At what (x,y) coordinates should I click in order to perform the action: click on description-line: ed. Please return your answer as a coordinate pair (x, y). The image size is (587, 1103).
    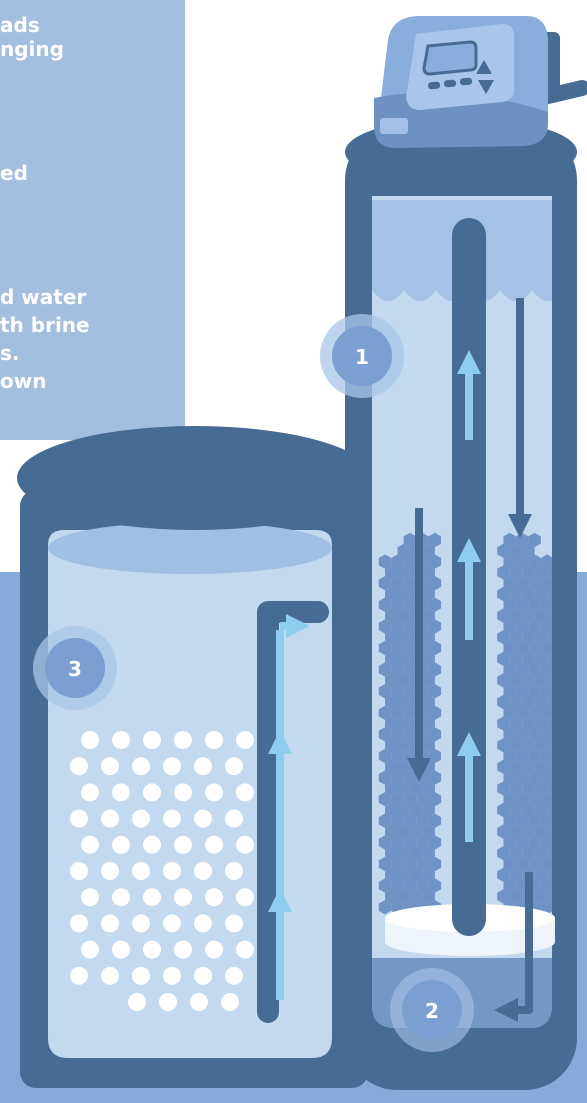
    Looking at the image, I should click on (14, 173).